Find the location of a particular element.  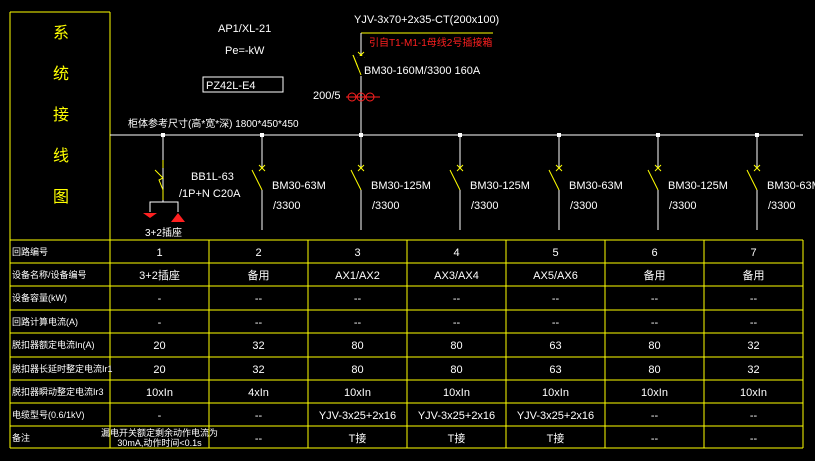

row-header: 电缆型号(0.6/1kV) is located at coordinates (48, 414).